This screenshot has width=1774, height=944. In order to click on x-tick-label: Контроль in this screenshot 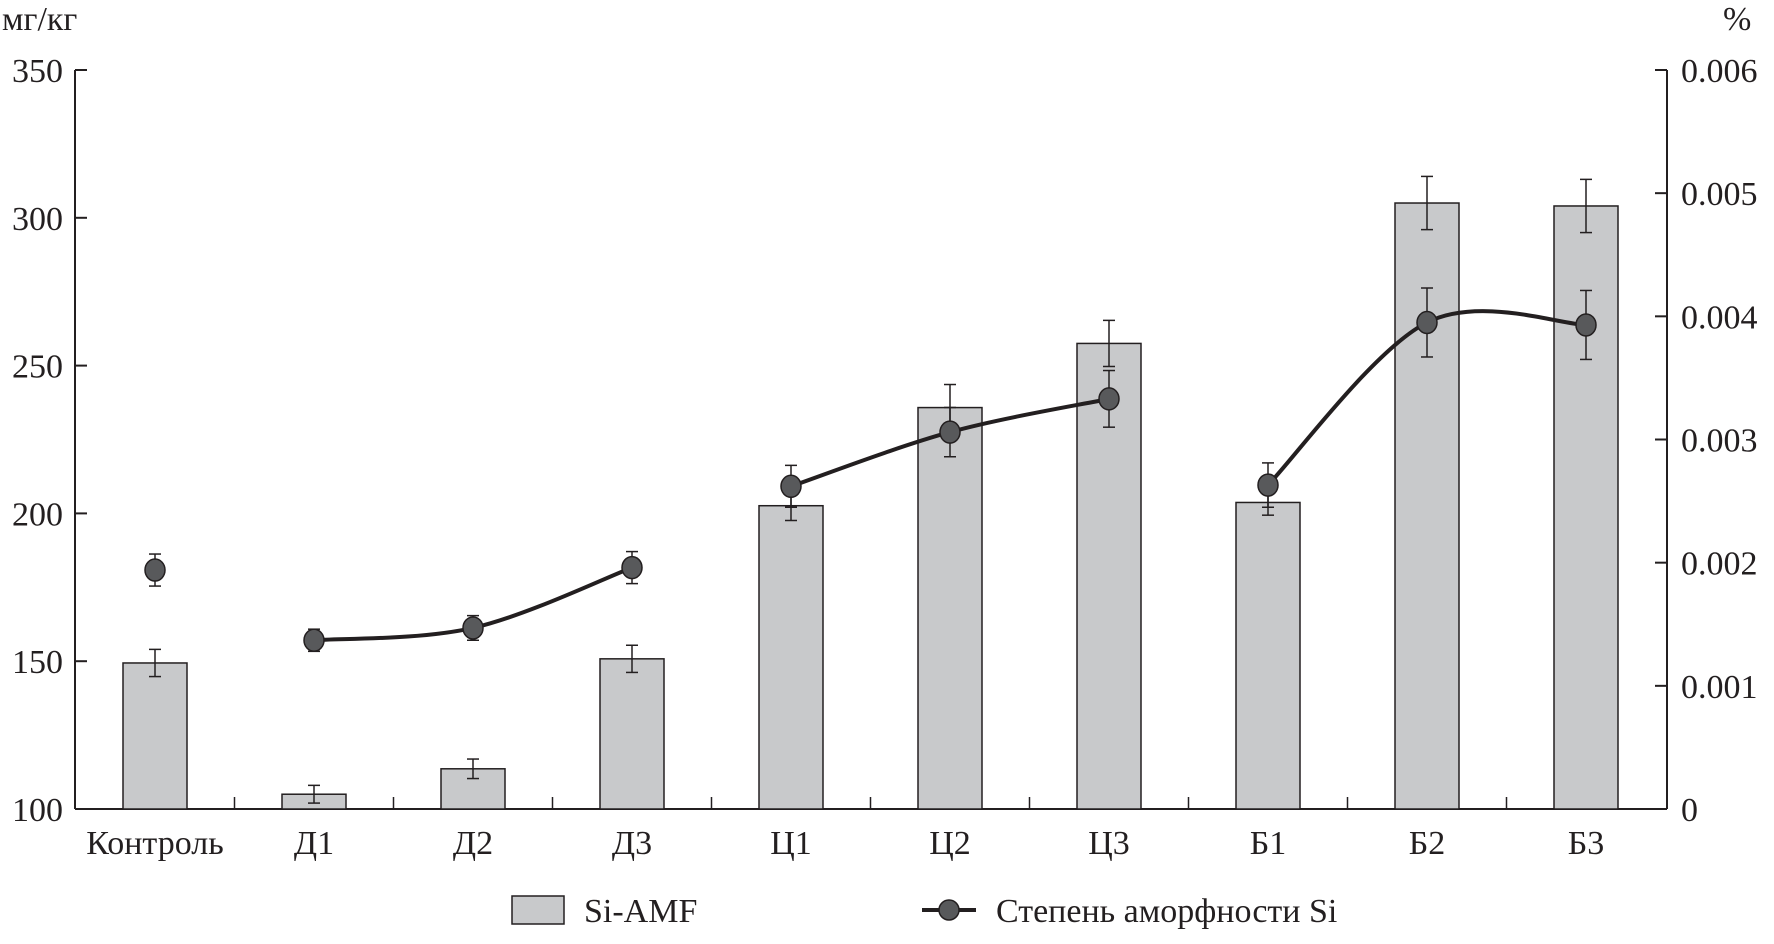, I will do `click(154, 843)`.